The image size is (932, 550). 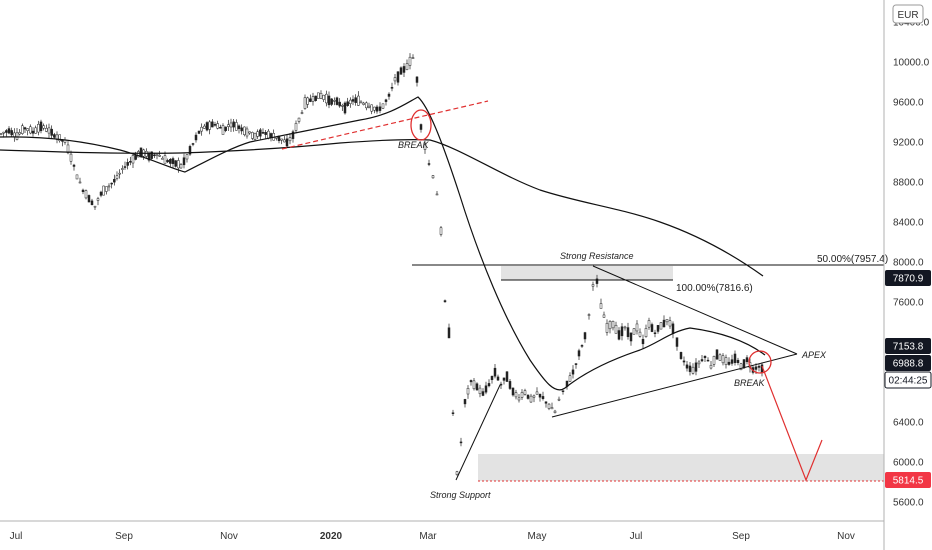 I want to click on y-tick-label: 5600.0, so click(x=908, y=503).